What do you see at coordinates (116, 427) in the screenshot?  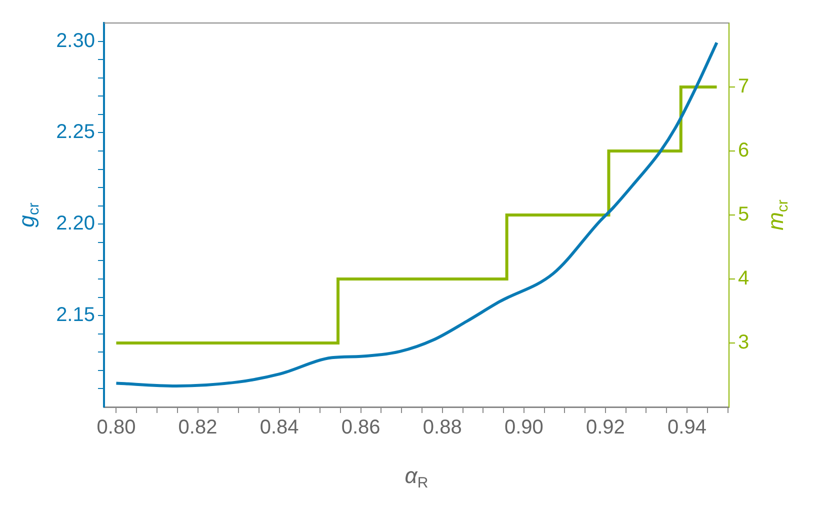 I see `x-tick-label: 0.80` at bounding box center [116, 427].